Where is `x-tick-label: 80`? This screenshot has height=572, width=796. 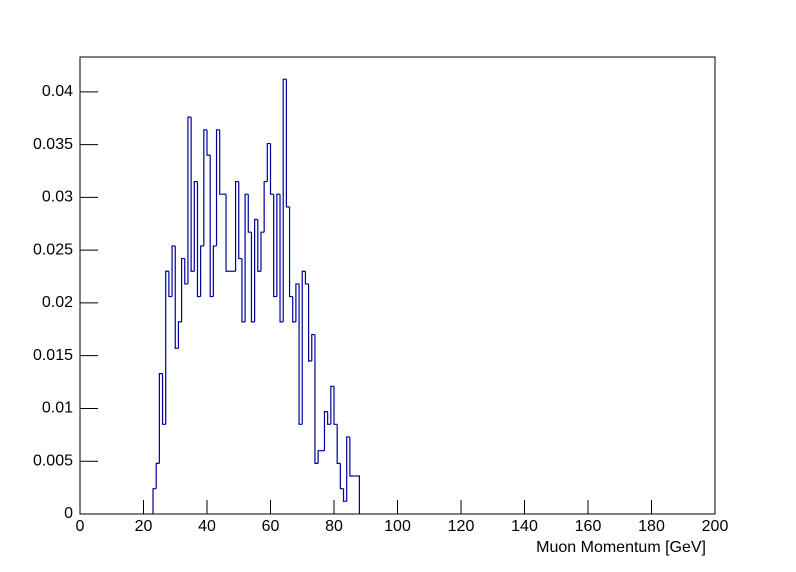
x-tick-label: 80 is located at coordinates (334, 526).